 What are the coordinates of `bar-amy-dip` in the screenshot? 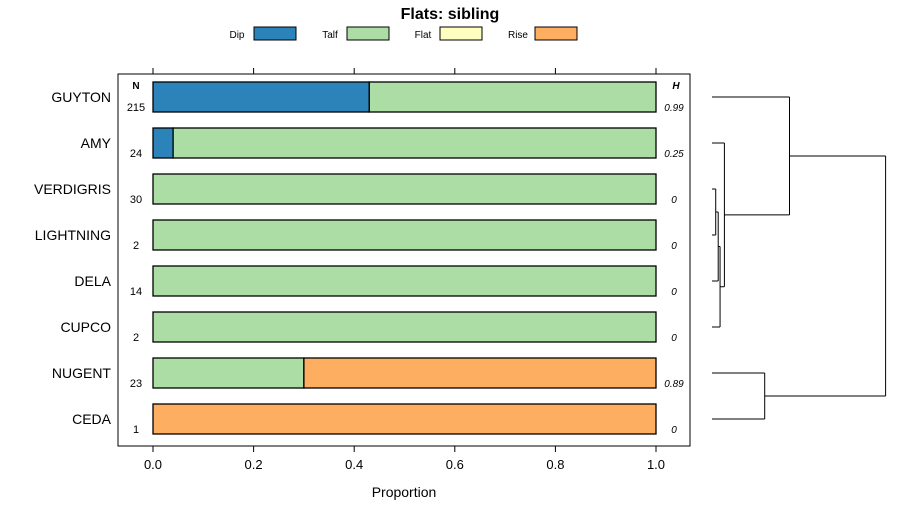 It's located at (163, 143).